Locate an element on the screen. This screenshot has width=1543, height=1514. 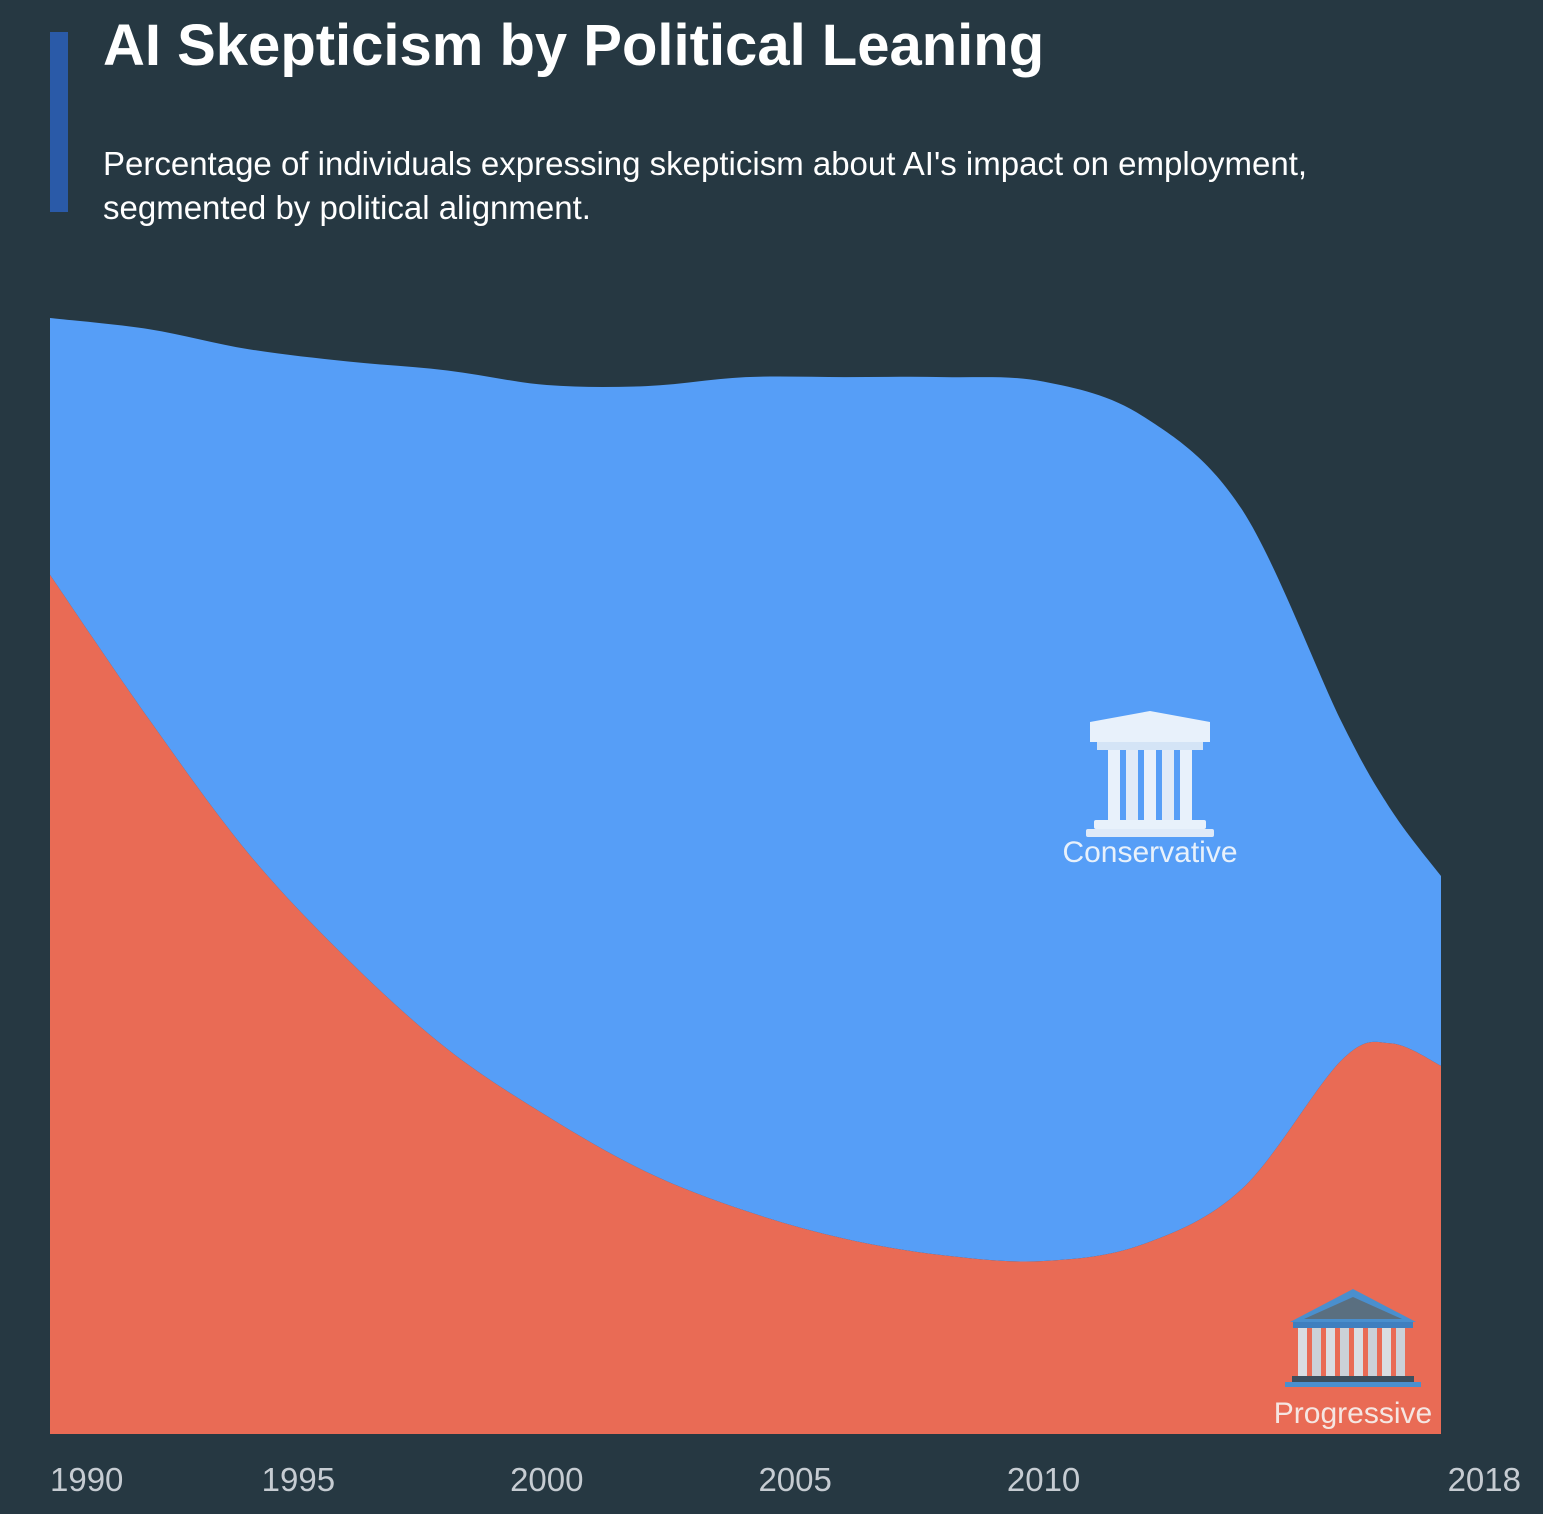
title-accent-bar is located at coordinates (59, 122).